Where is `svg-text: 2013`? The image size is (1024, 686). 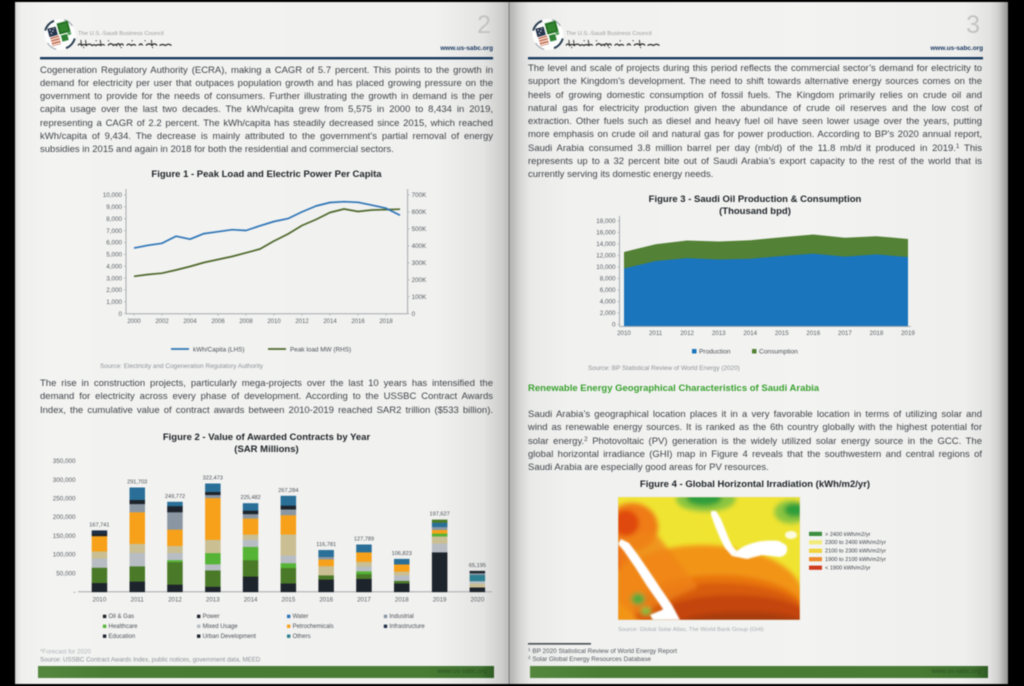
svg-text: 2013 is located at coordinates (719, 333).